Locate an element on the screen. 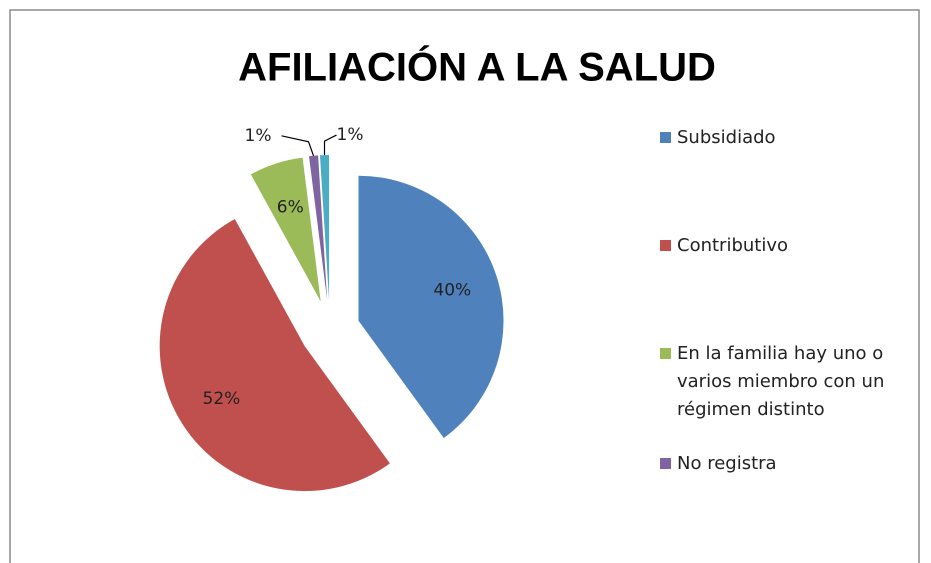 The image size is (931, 563). chart-title: AFILIACIÓN A LA SALUD is located at coordinates (477, 67).